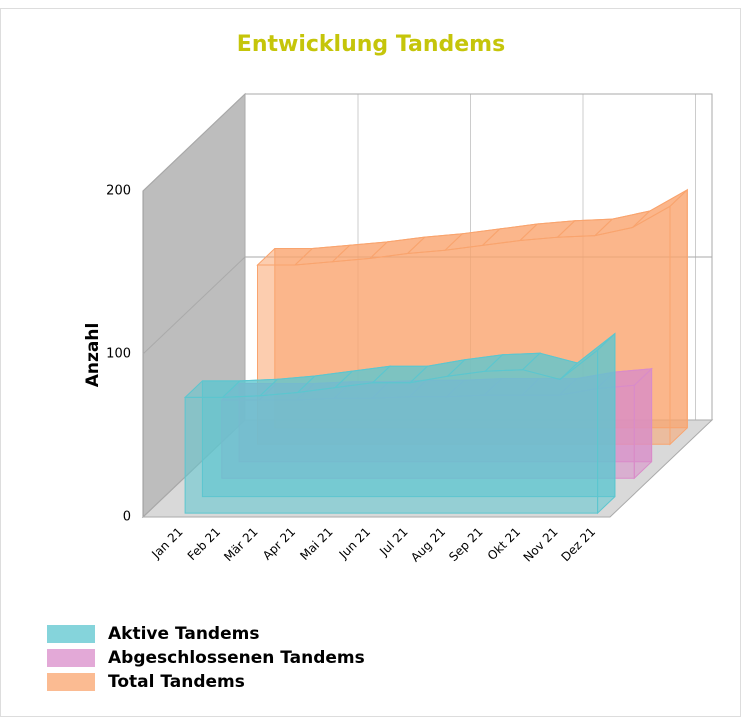 The width and height of the screenshot is (742, 721). Describe the element at coordinates (118, 191) in the screenshot. I see `y-tick-label: 200` at that location.